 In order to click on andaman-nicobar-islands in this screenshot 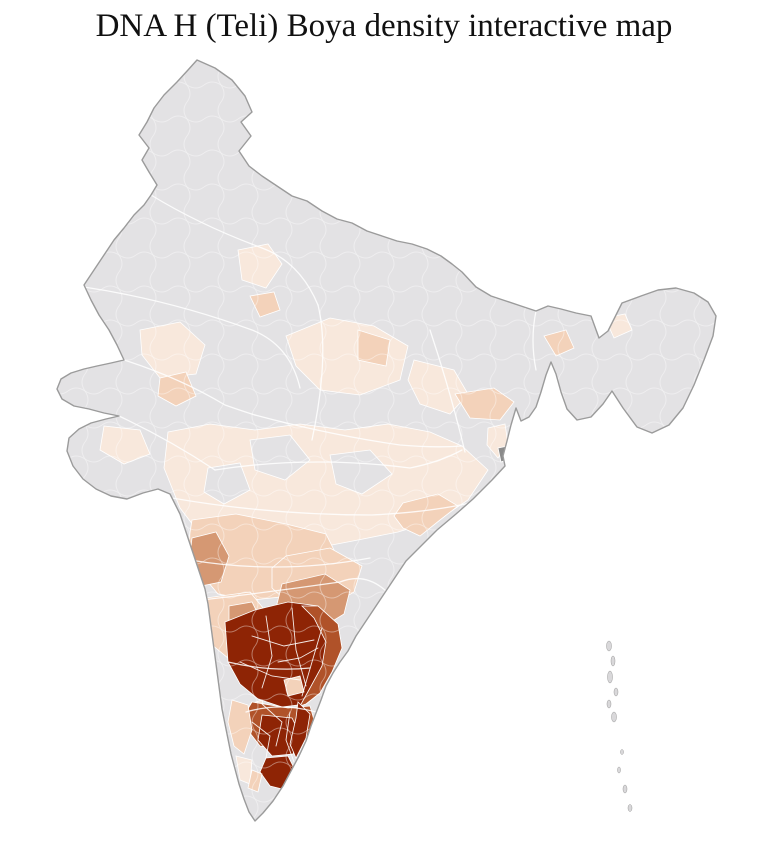, I will do `click(619, 726)`.